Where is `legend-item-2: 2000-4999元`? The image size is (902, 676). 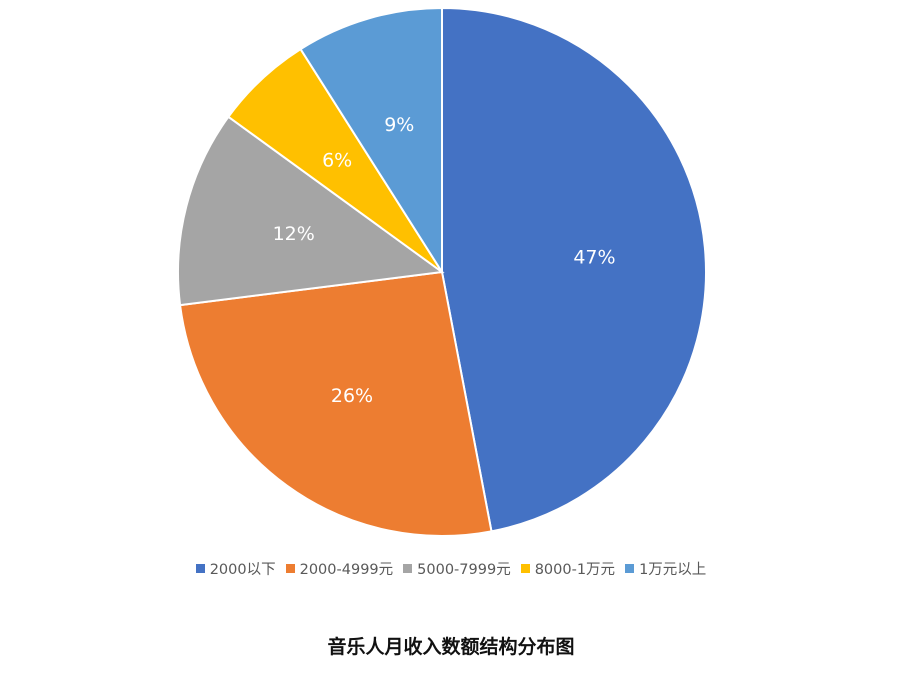
legend-item-2: 2000-4999元 is located at coordinates (339, 568).